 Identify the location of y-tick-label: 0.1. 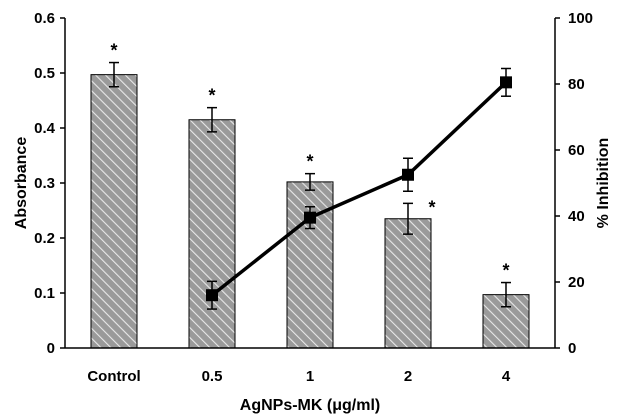
(44, 293).